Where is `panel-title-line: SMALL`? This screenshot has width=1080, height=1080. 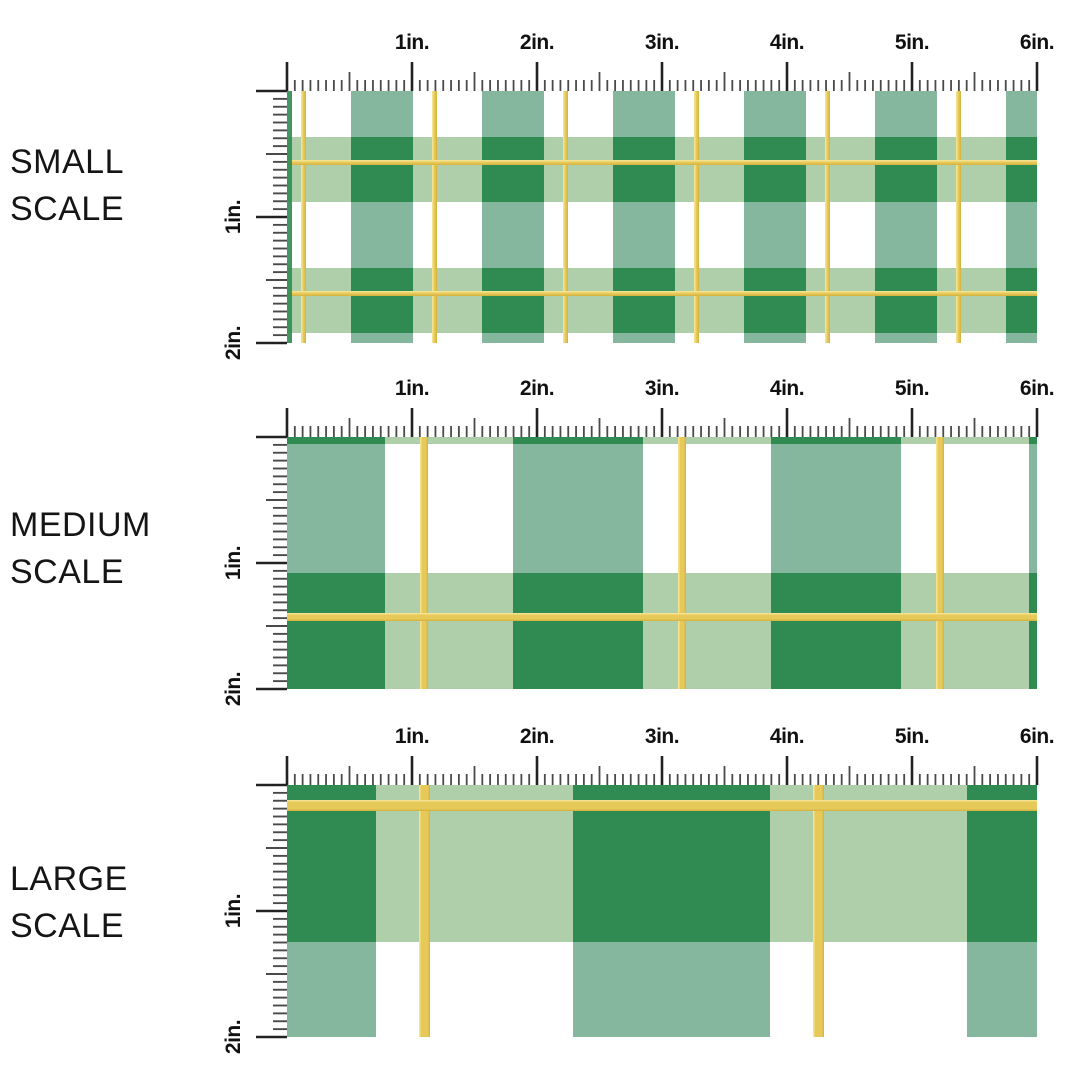
panel-title-line: SMALL is located at coordinates (67, 162).